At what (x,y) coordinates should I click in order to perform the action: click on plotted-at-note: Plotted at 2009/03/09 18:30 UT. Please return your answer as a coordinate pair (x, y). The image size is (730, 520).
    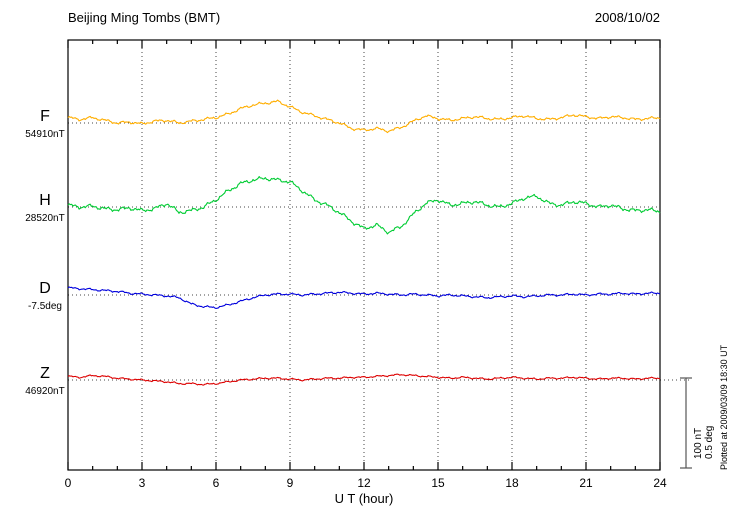
    Looking at the image, I should click on (724, 407).